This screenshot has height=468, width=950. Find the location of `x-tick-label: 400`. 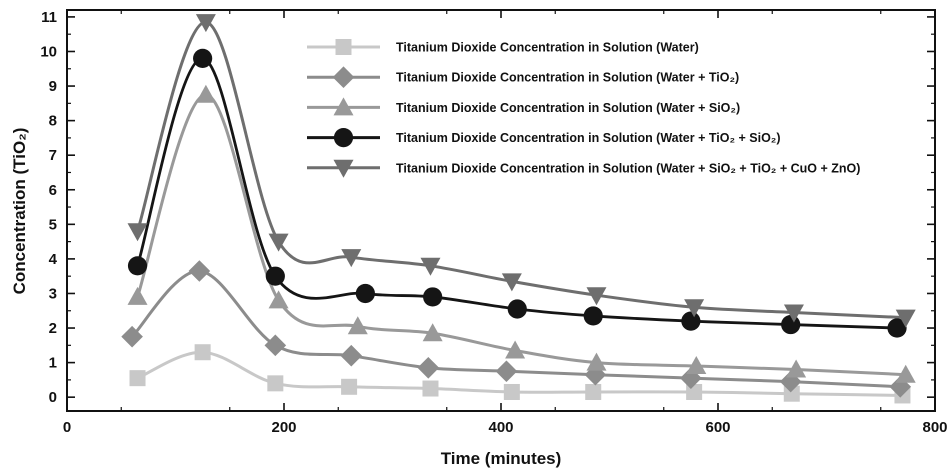

x-tick-label: 400 is located at coordinates (500, 427).